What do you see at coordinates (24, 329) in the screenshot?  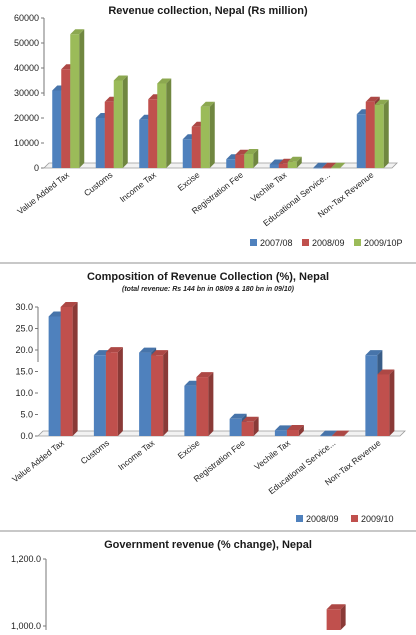 I see `y-tick-label: 25.0` at bounding box center [24, 329].